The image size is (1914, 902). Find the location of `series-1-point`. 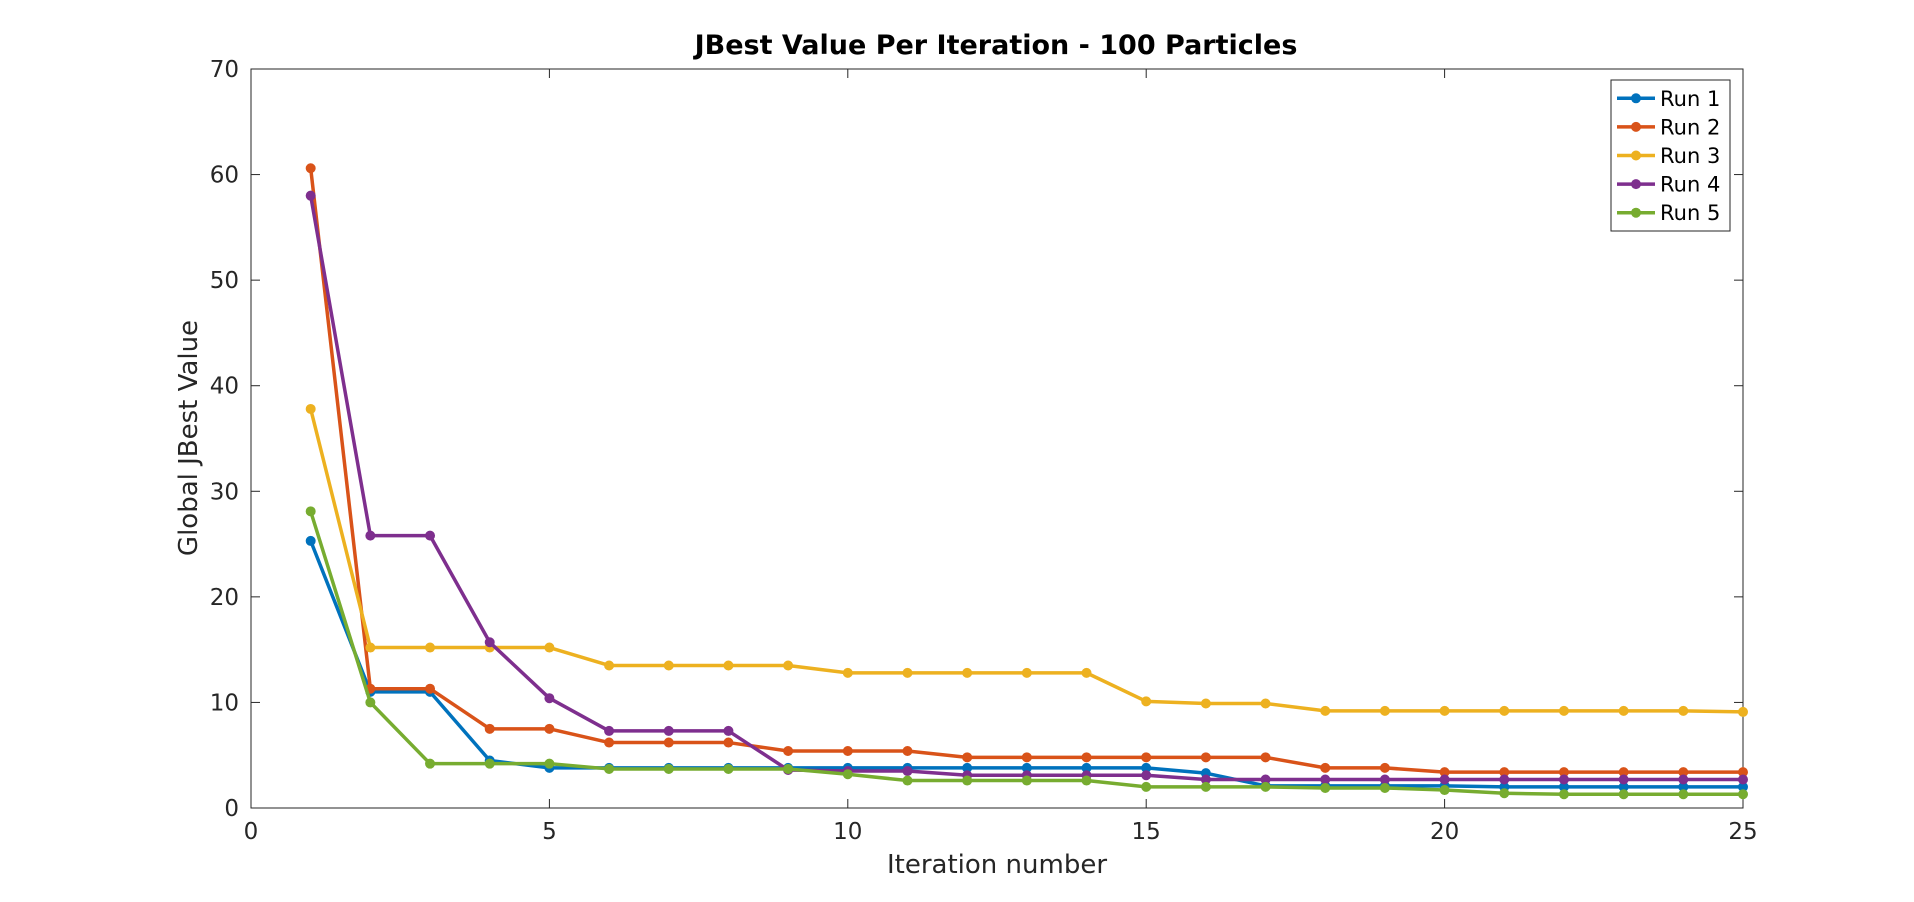

series-1-point is located at coordinates (310, 540).